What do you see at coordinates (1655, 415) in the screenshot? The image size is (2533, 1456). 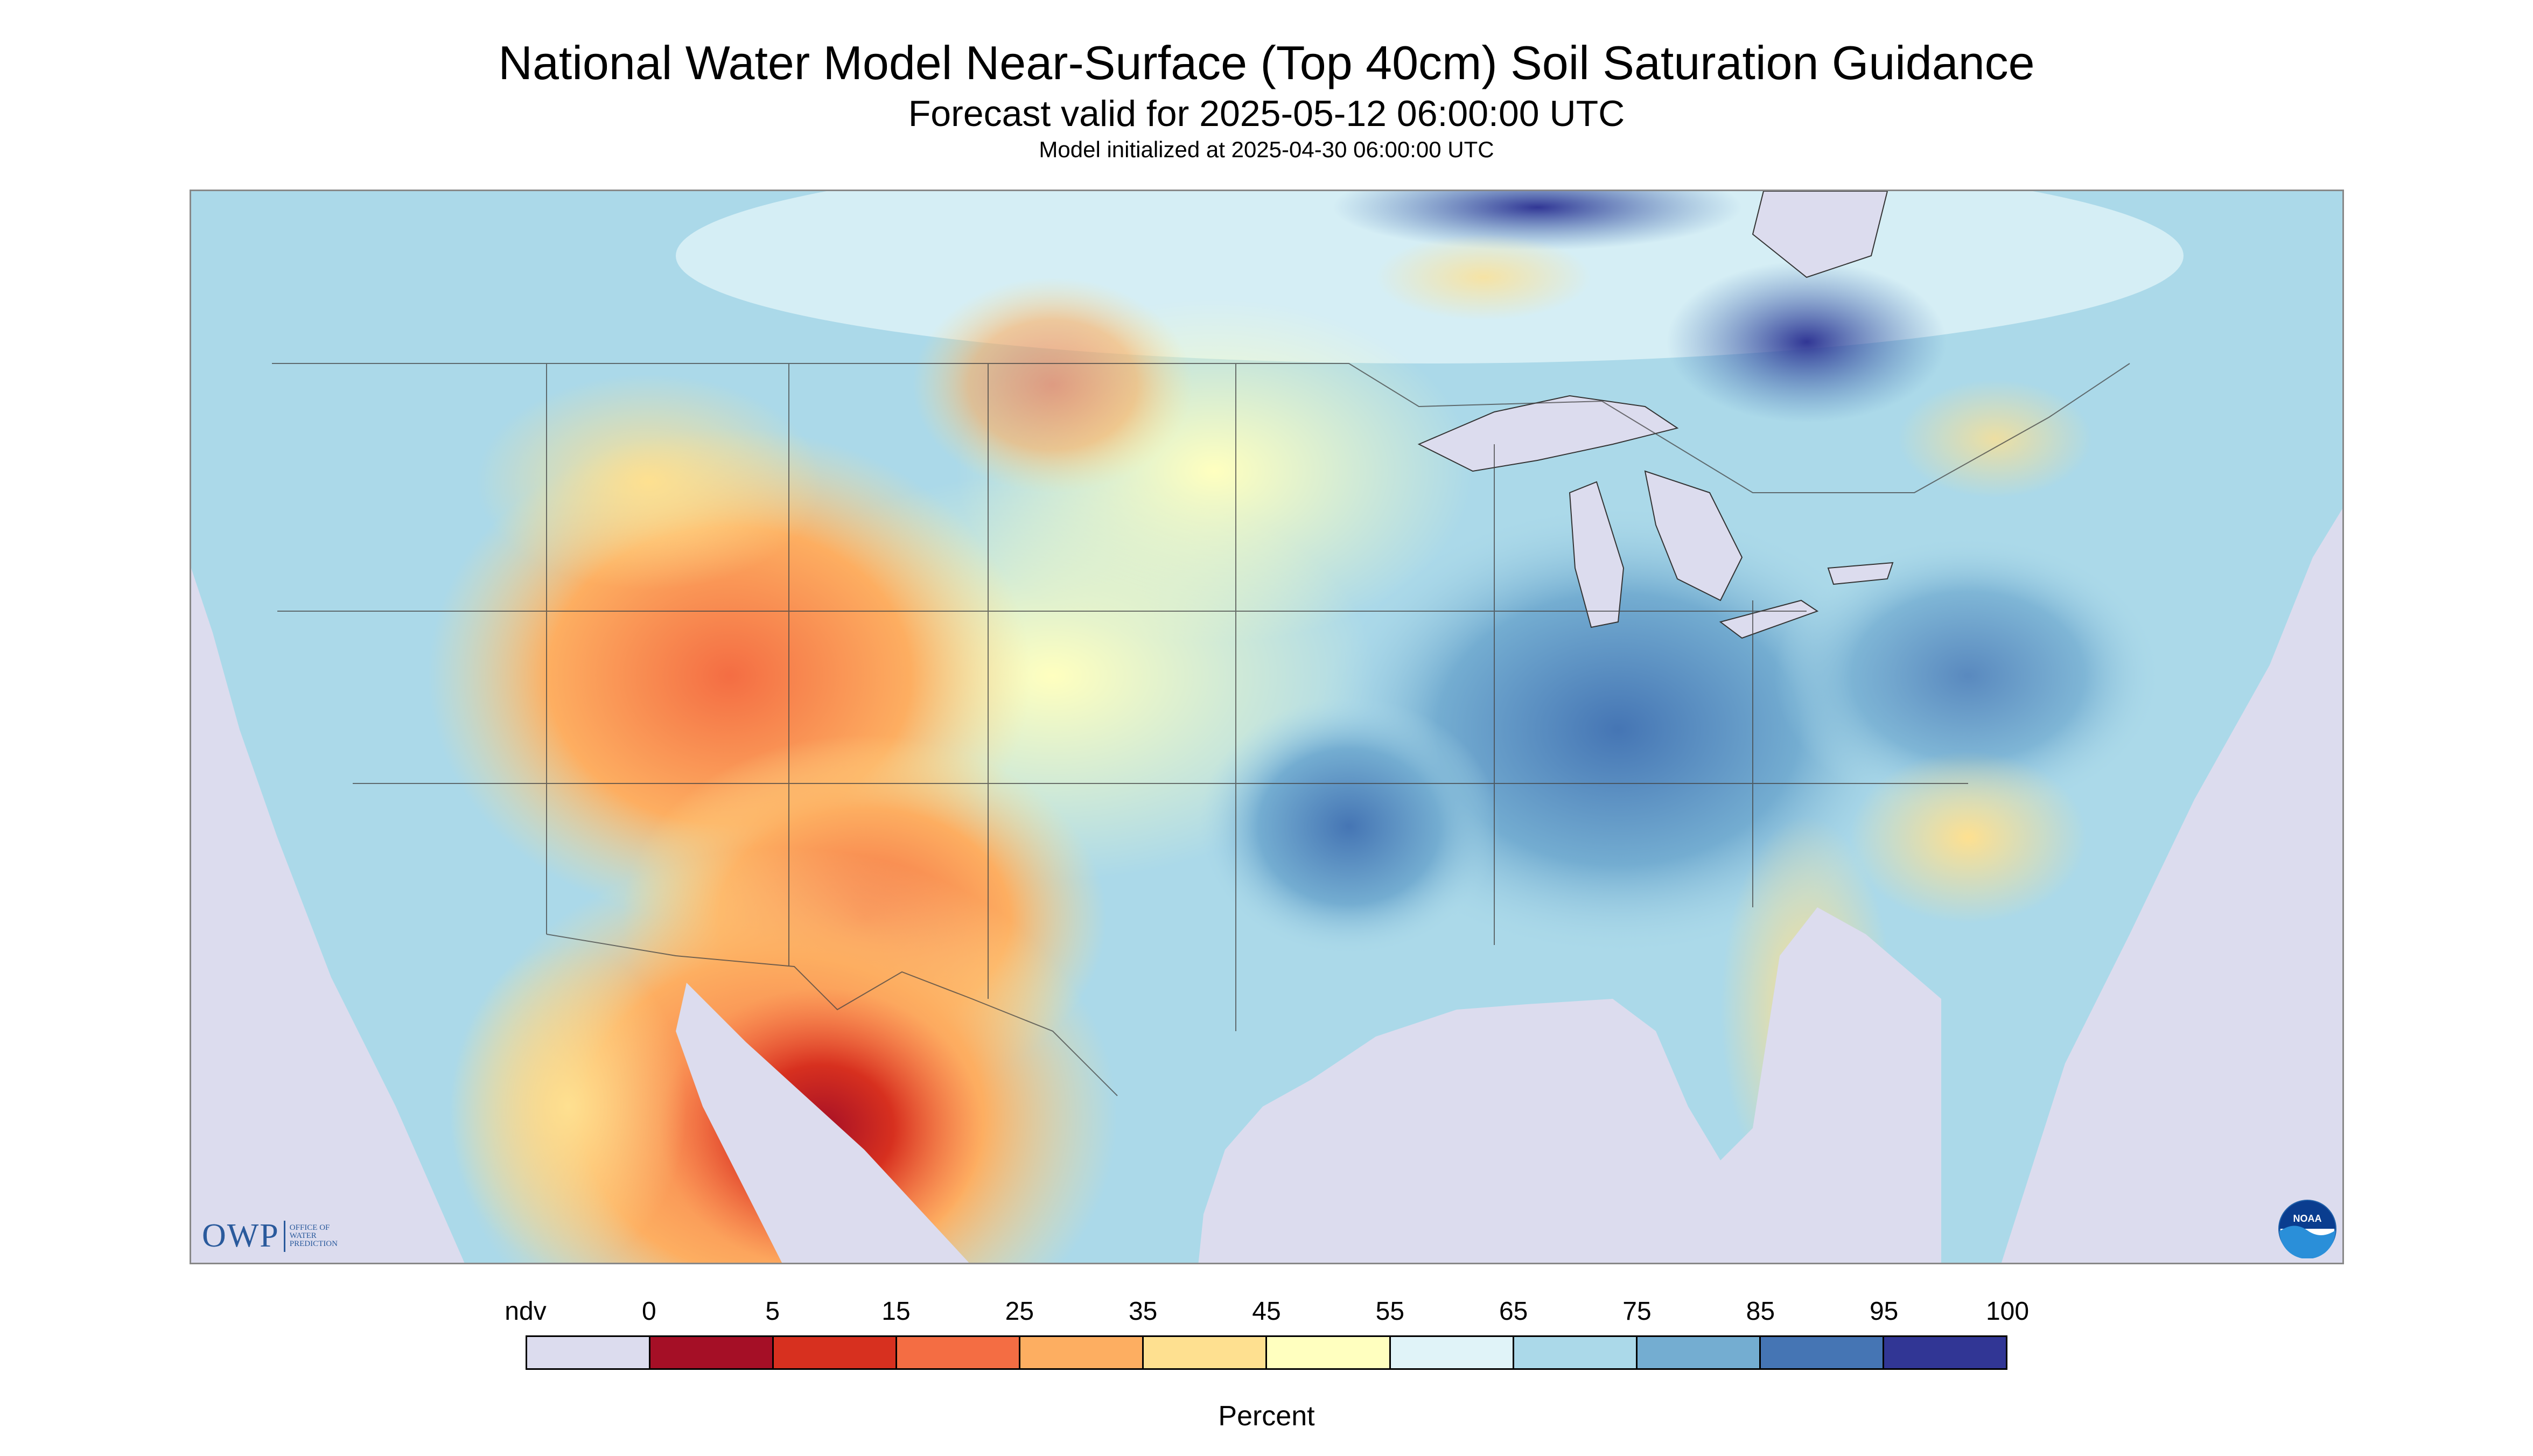 I see `water-bodies` at bounding box center [1655, 415].